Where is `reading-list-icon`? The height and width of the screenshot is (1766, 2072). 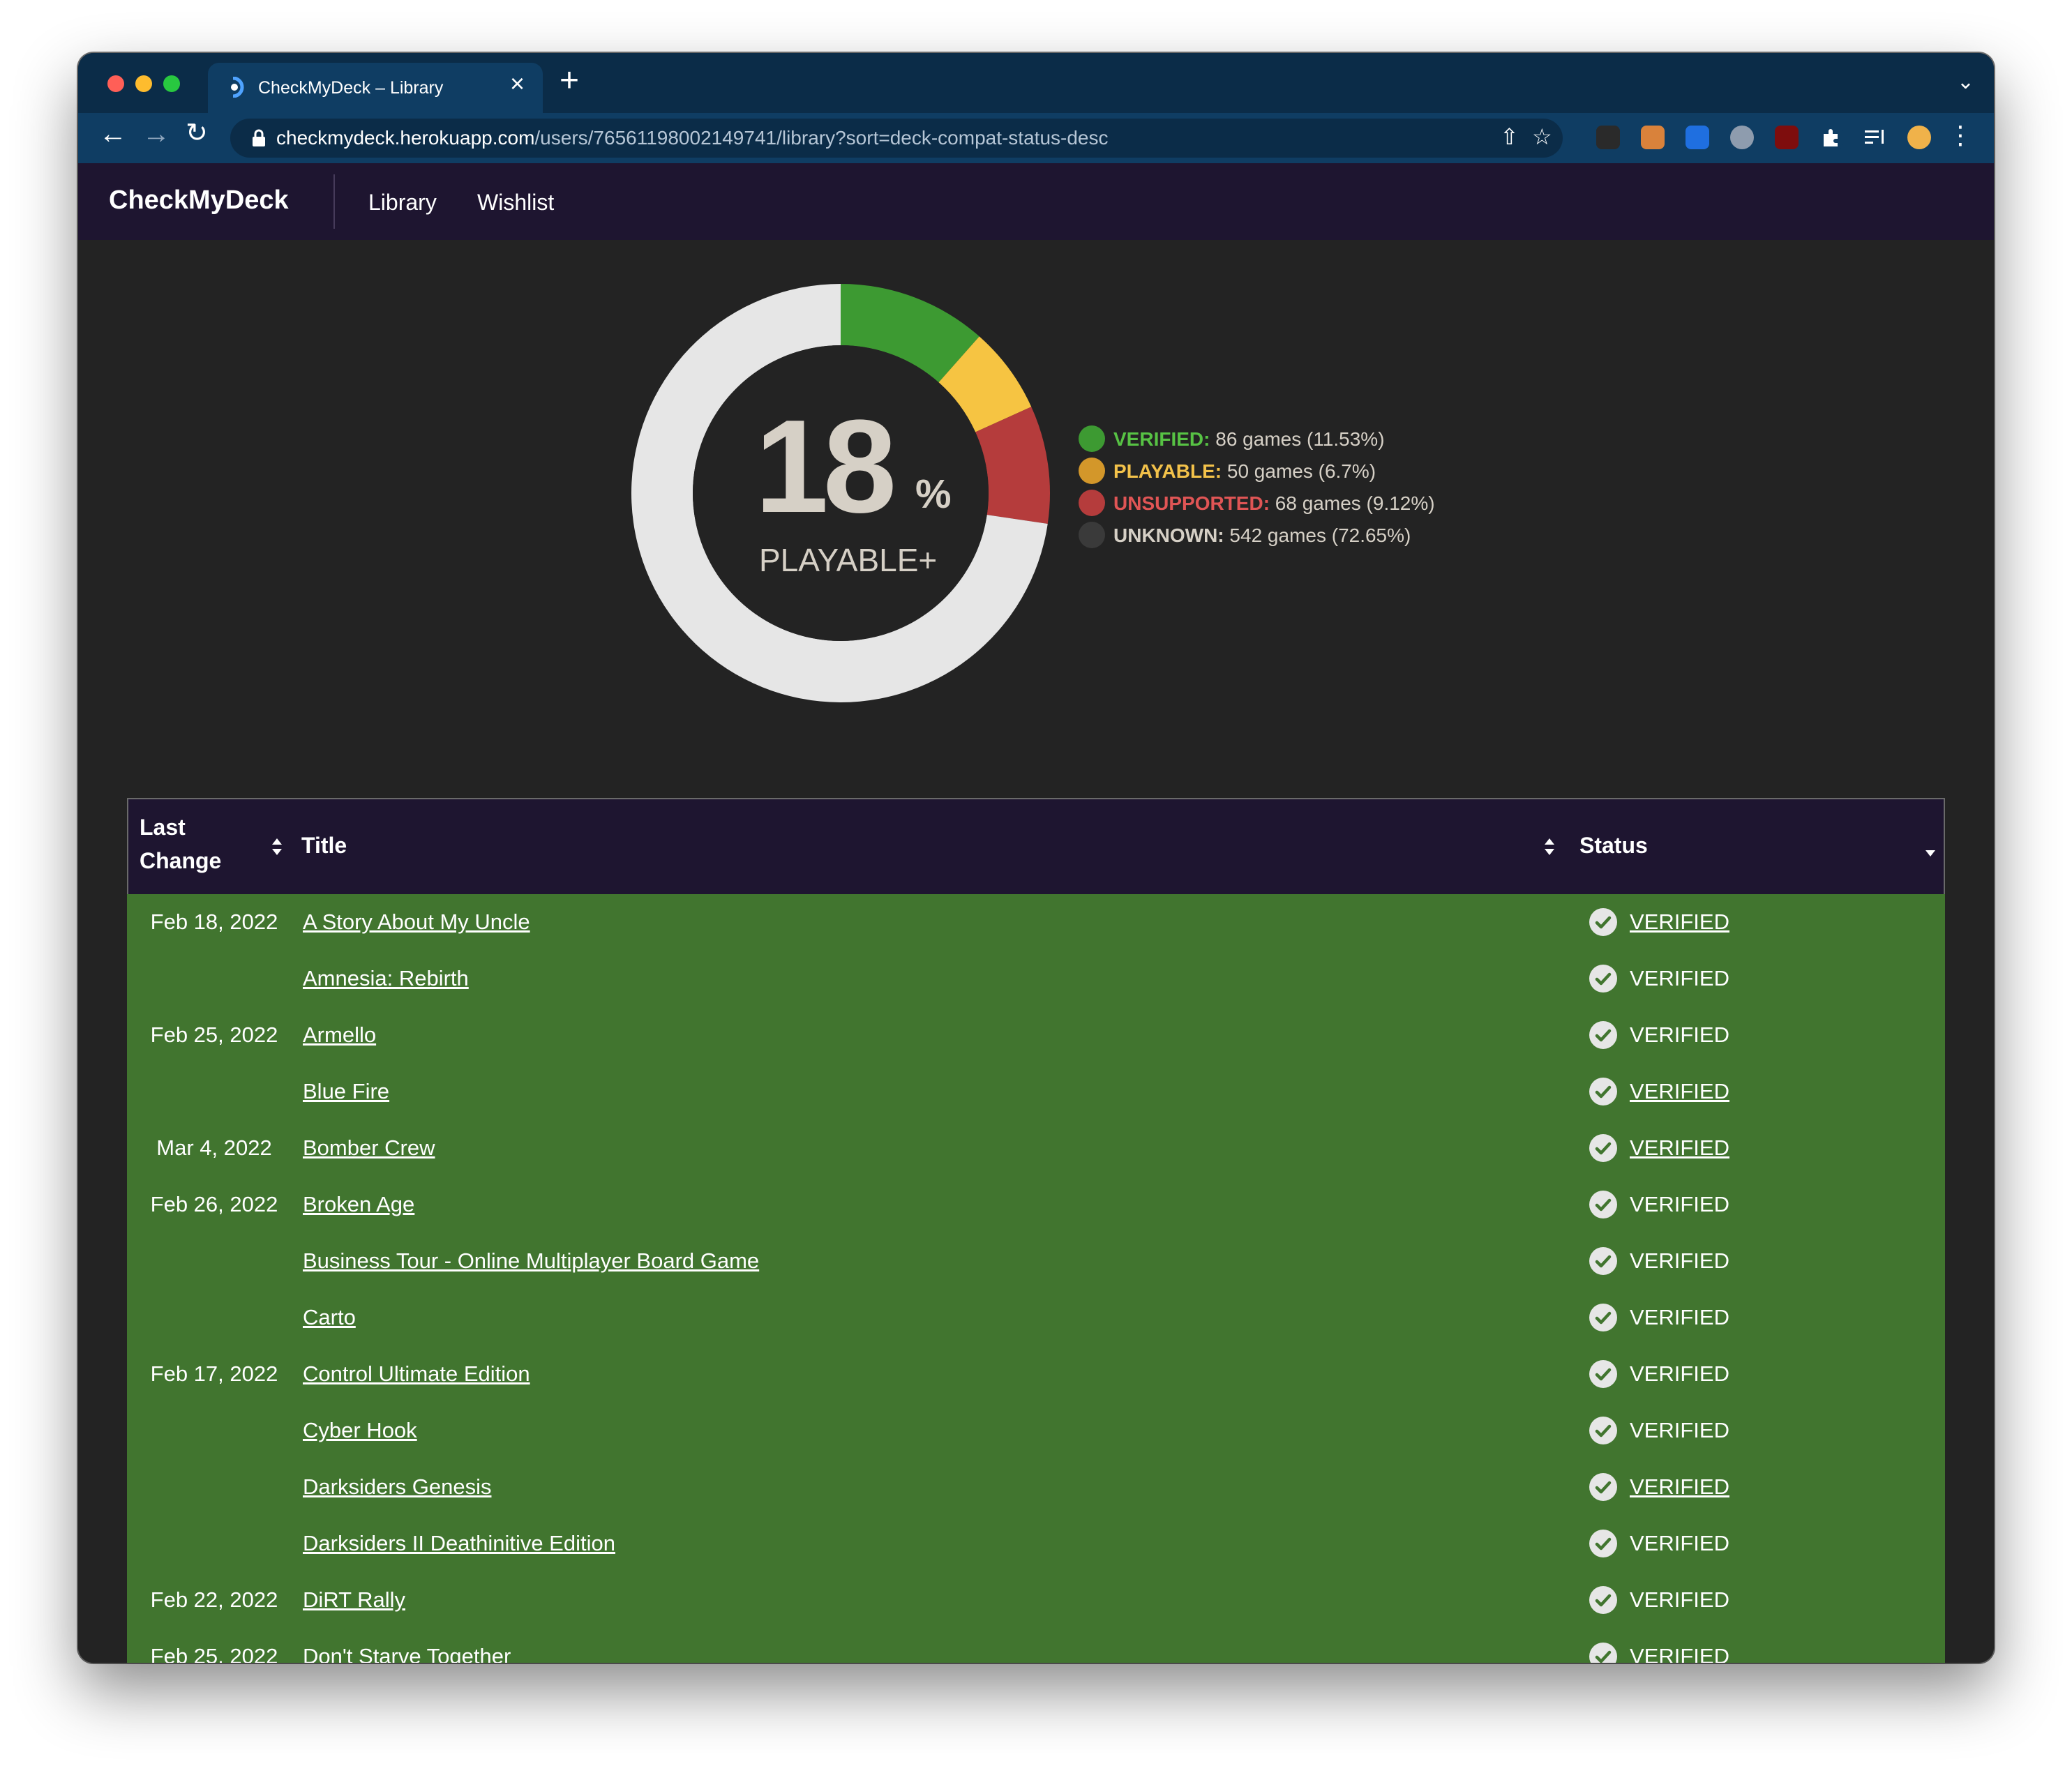
reading-list-icon is located at coordinates (1874, 137).